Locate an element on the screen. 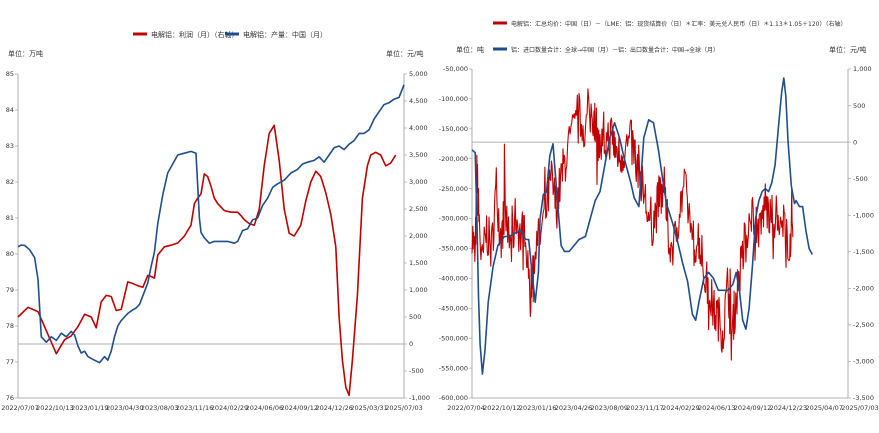  y-right-tick-label: -1,500 is located at coordinates (863, 252).